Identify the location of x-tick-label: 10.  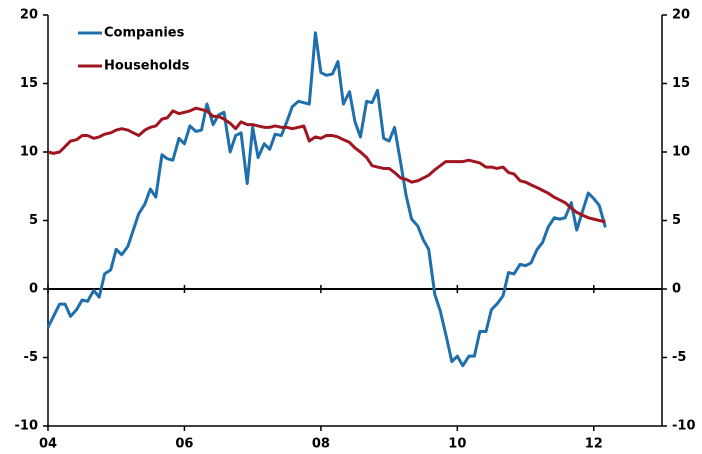
(457, 444).